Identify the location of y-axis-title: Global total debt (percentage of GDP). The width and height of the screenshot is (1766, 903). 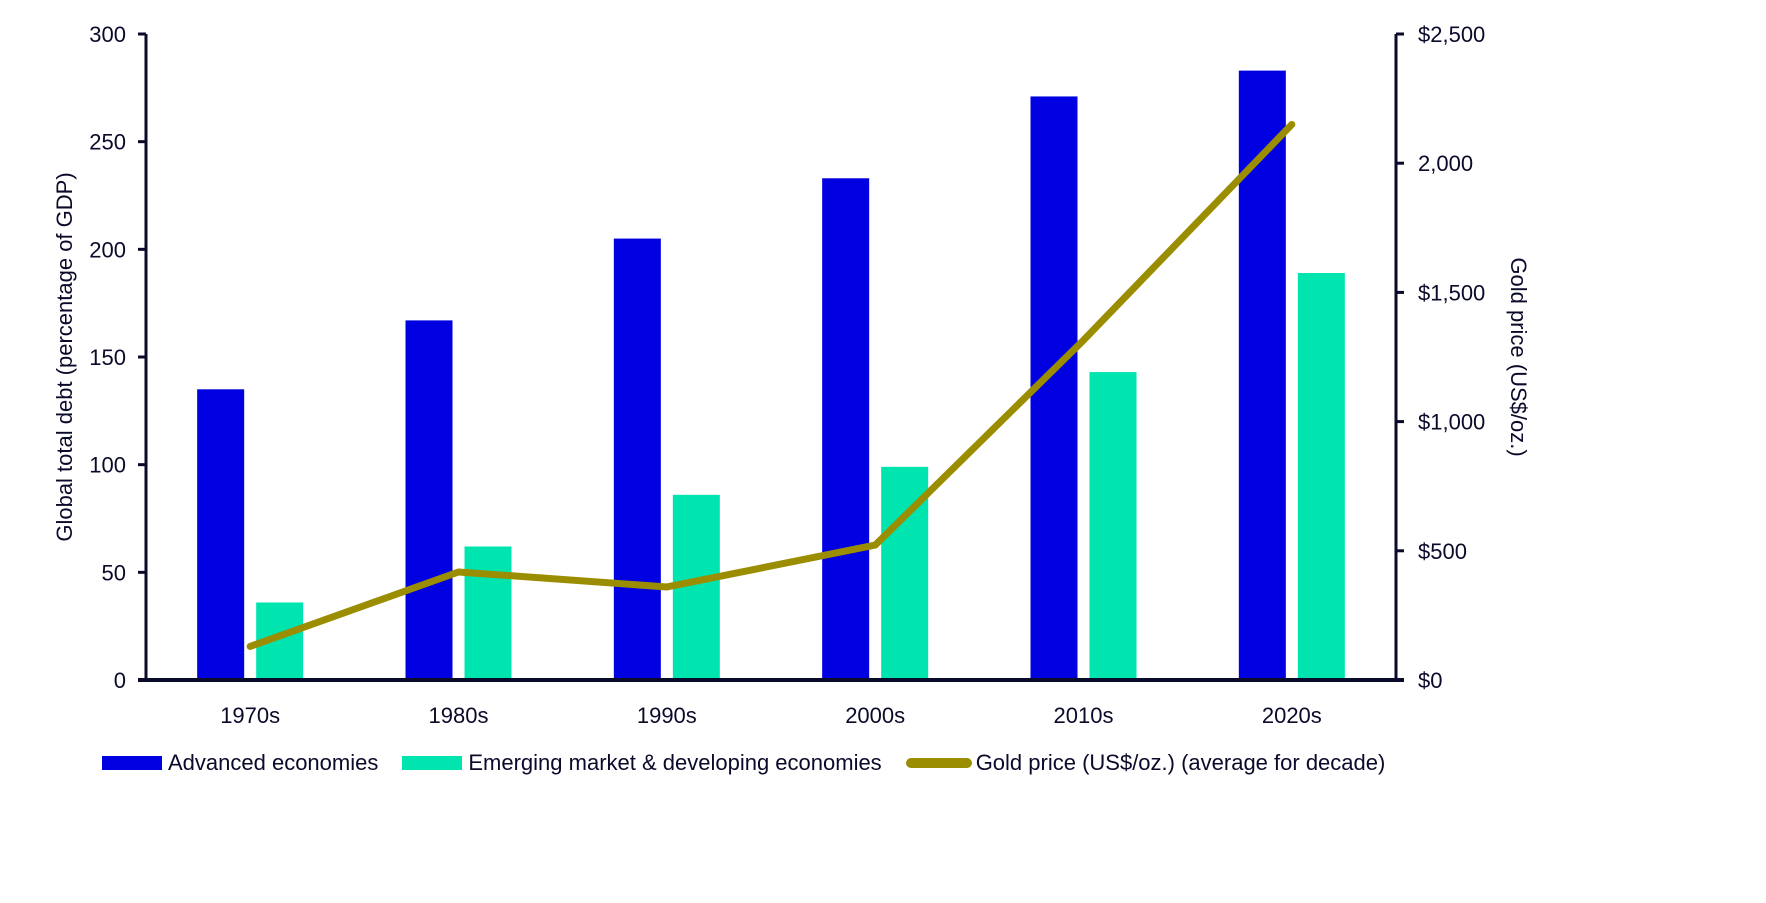
(64, 356).